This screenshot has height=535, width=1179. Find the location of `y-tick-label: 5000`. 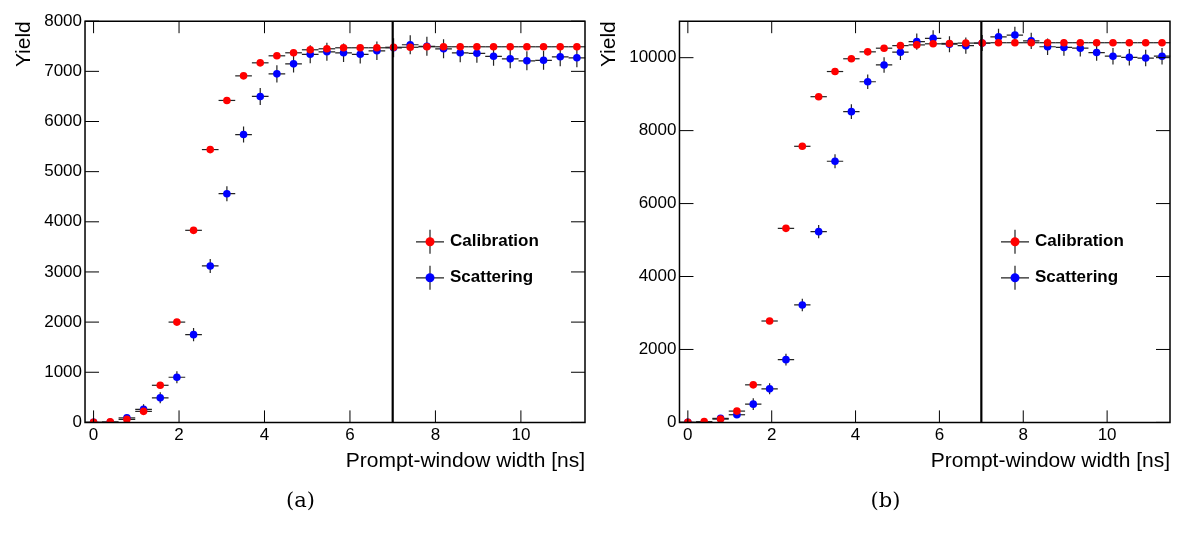

y-tick-label: 5000 is located at coordinates (63, 171).